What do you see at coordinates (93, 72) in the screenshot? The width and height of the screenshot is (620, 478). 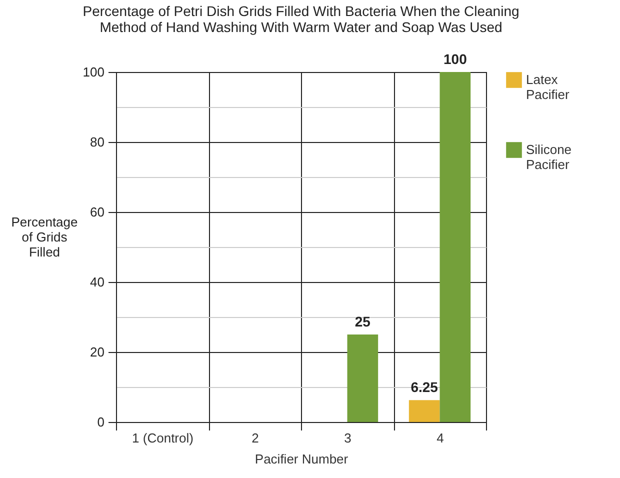 I see `y-tick-label: 100` at bounding box center [93, 72].